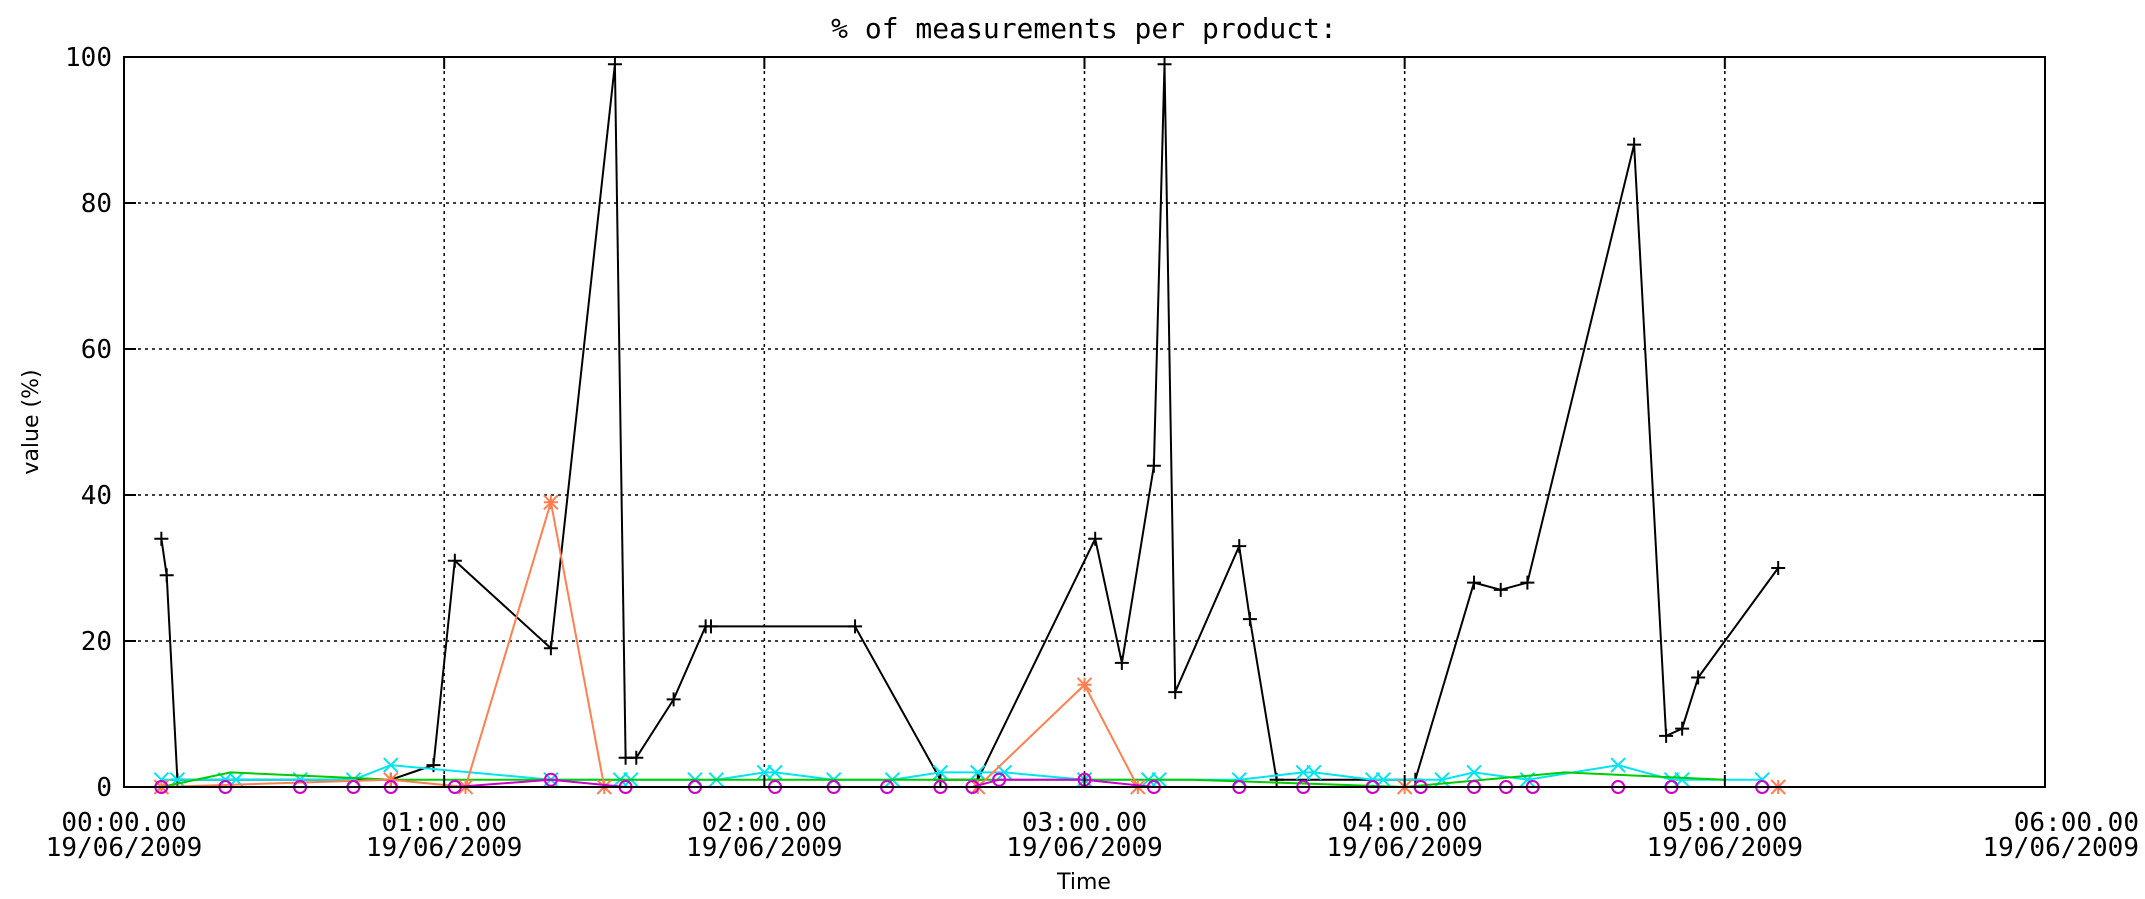 Image resolution: width=2145 pixels, height=899 pixels. Describe the element at coordinates (764, 823) in the screenshot. I see `x-tick-time-label: 02:00.00` at that location.